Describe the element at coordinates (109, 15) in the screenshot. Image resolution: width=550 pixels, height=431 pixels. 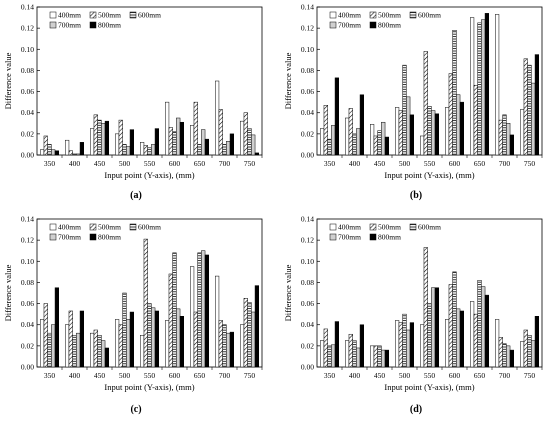
I see `legend-label-500mm: 500mm` at that location.